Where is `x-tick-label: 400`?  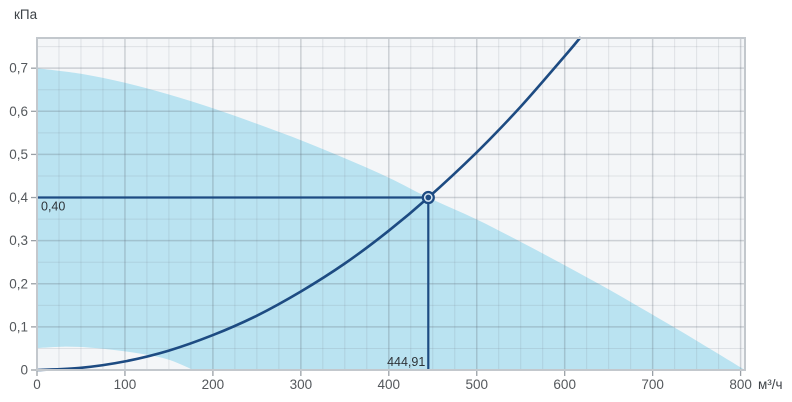 x-tick-label: 400 is located at coordinates (389, 384).